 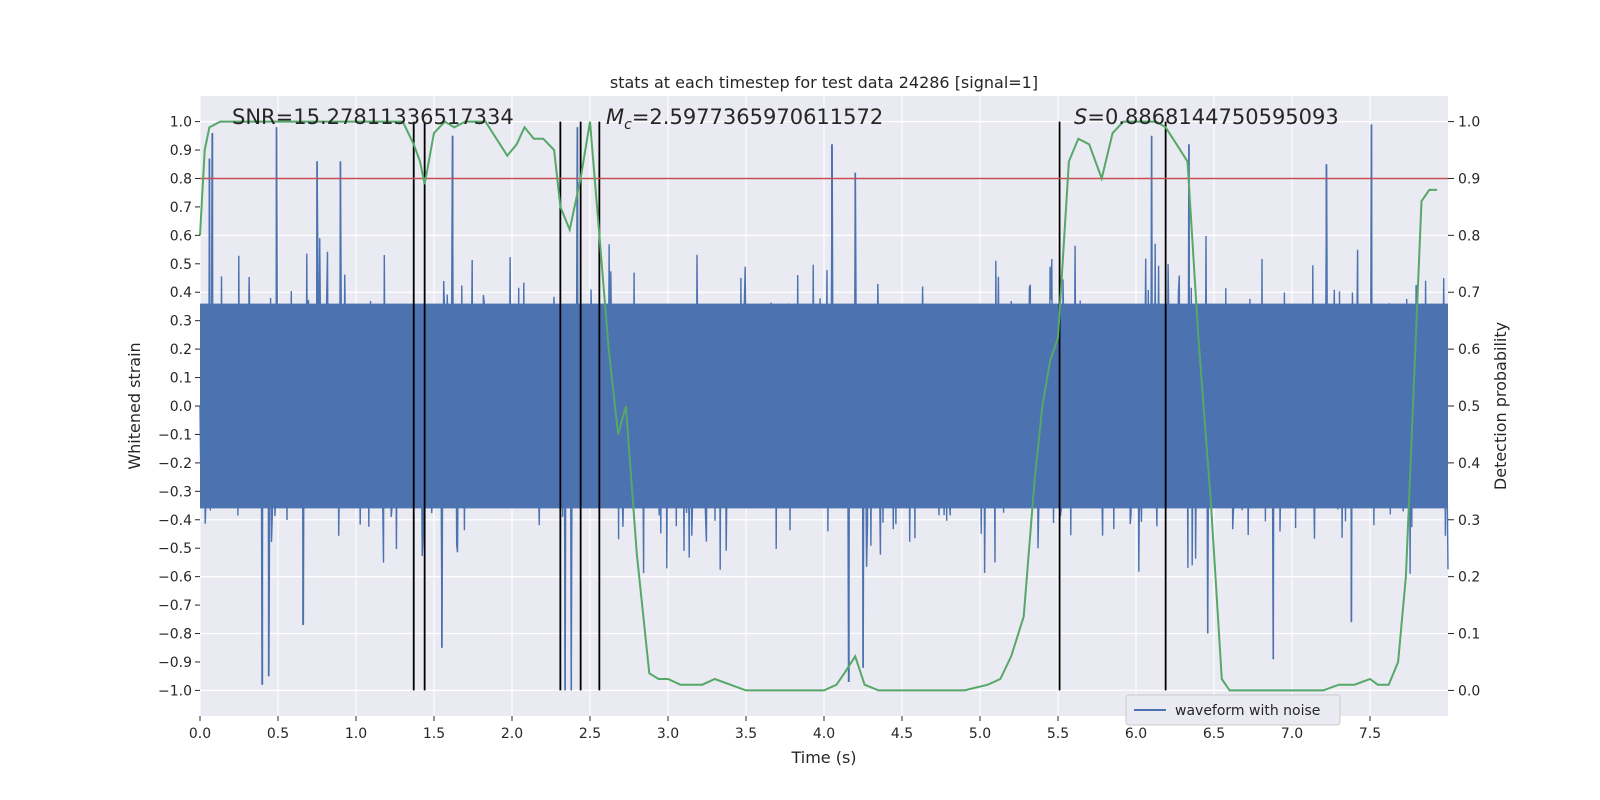 I want to click on y-left-tick-label: 0.7, so click(x=181, y=208).